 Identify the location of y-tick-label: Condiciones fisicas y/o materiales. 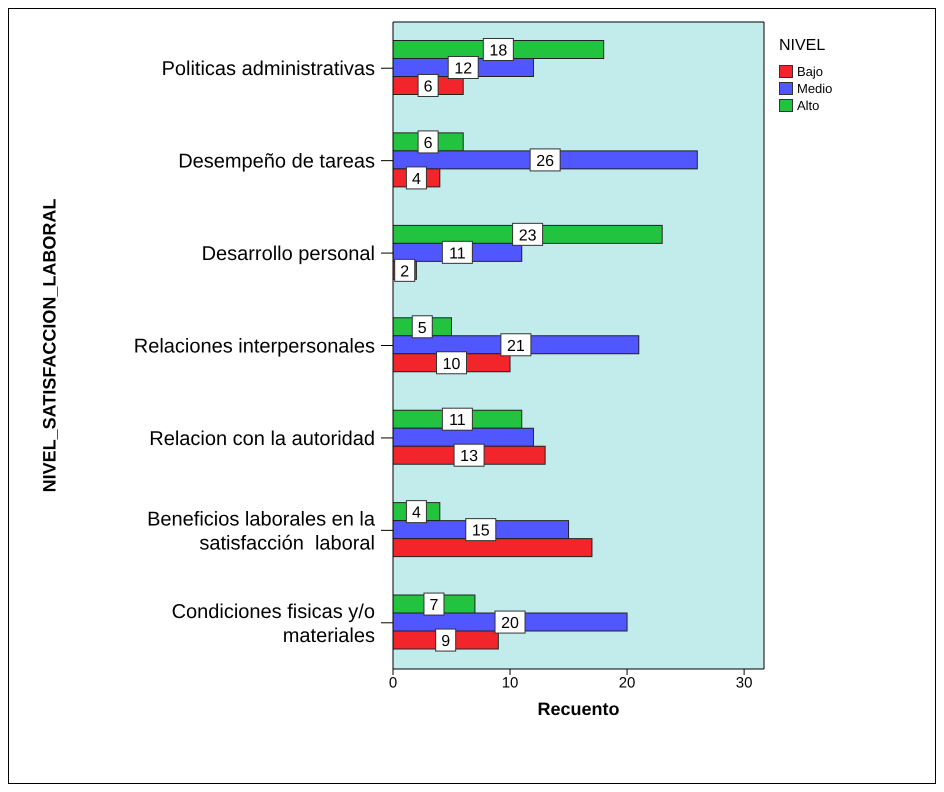
(273, 623).